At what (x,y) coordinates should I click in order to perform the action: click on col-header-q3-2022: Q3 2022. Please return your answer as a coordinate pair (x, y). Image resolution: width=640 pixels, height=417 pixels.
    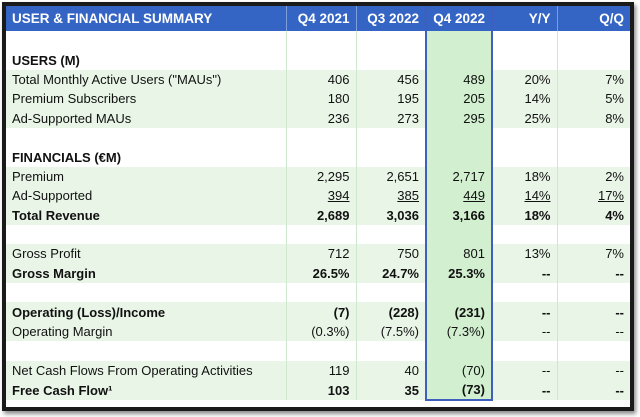
    Looking at the image, I should click on (391, 18).